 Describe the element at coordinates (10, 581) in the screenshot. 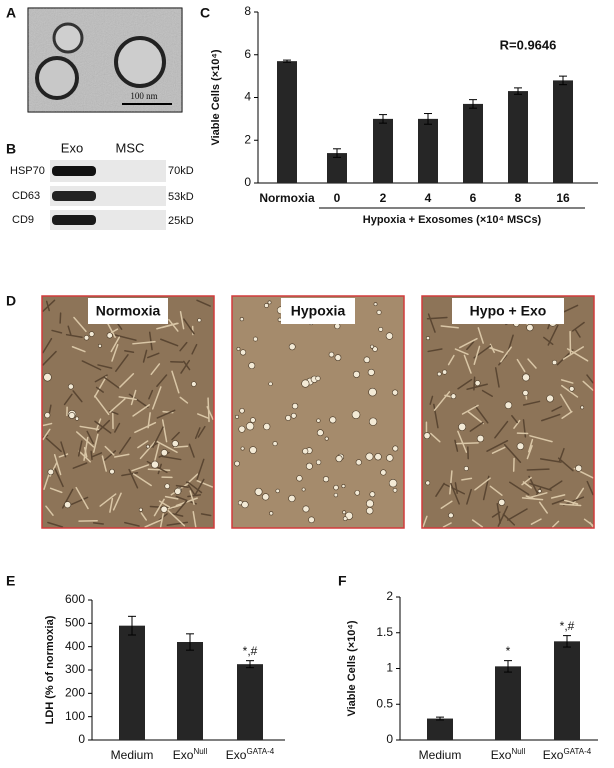

I see `panel-letter: E` at that location.